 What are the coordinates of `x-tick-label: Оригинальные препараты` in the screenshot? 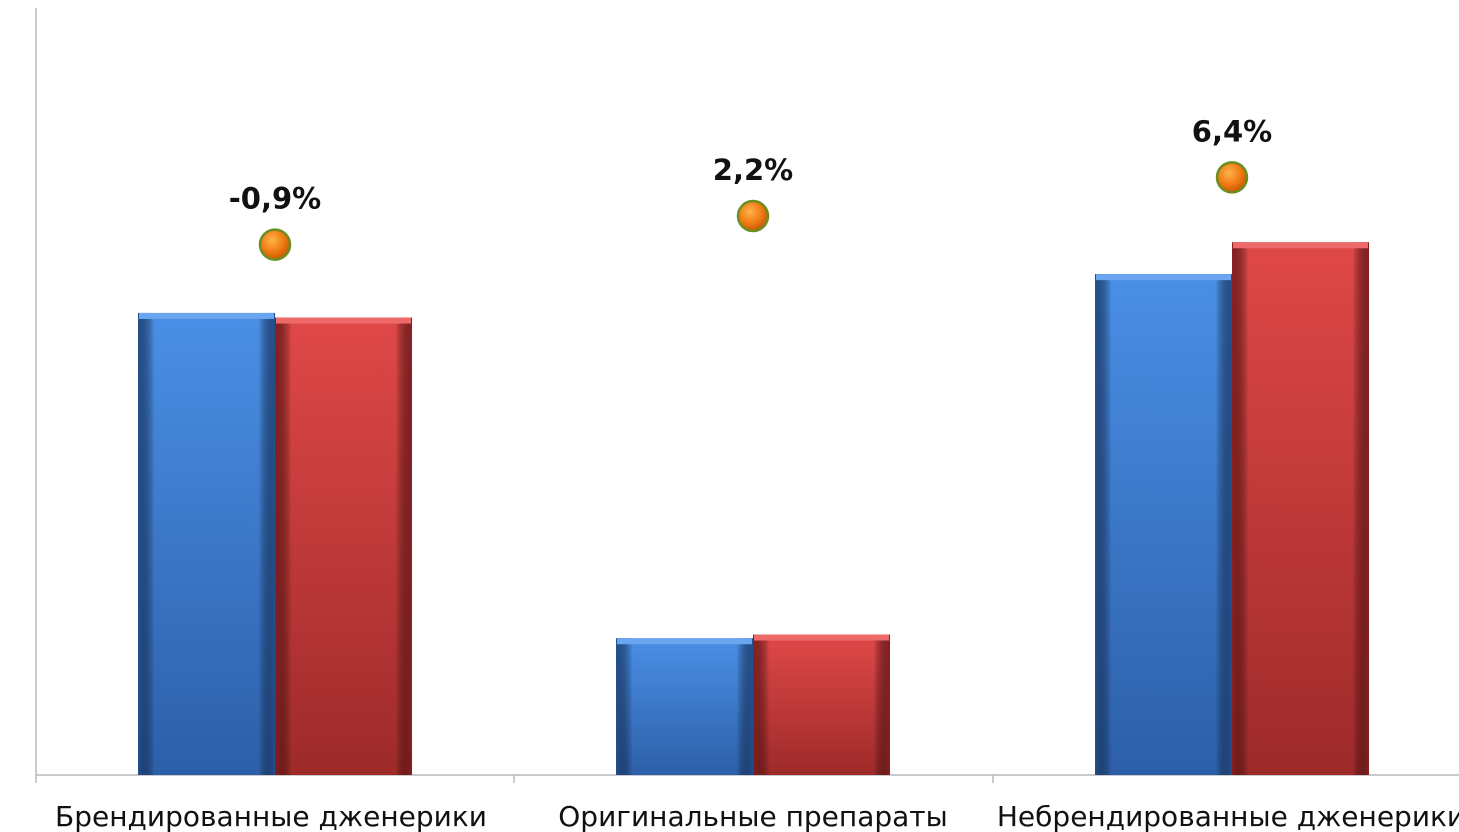 It's located at (752, 816).